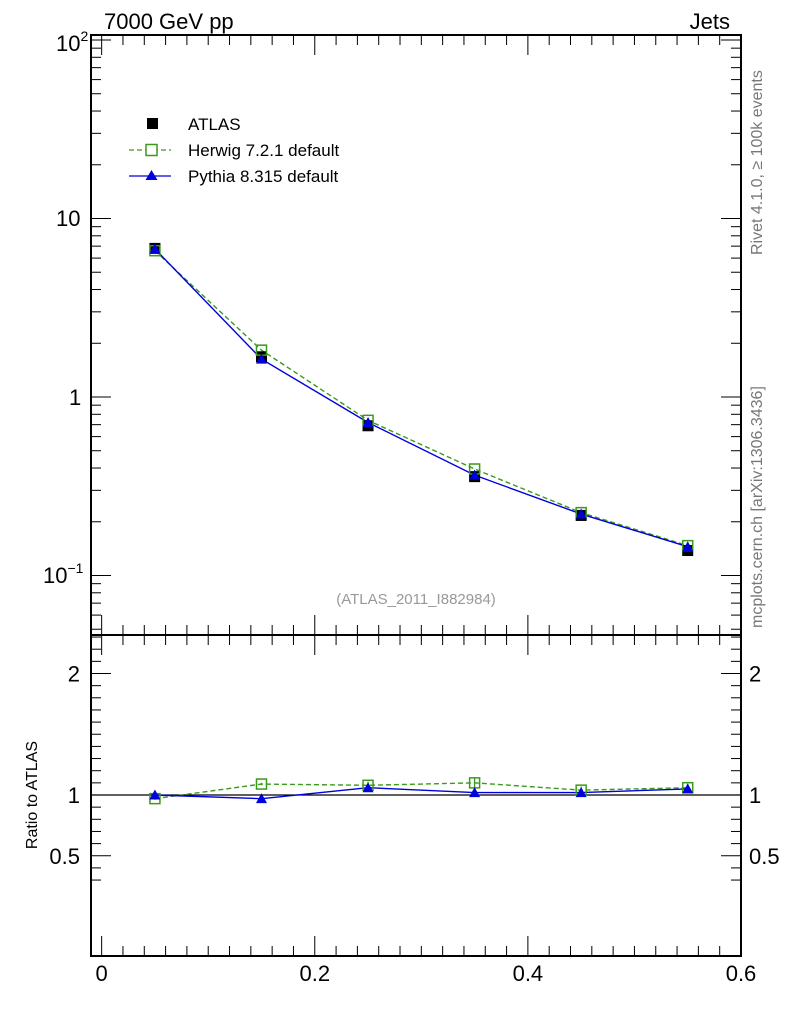 Image resolution: width=786 pixels, height=1024 pixels. I want to click on ratio-y-tick-label: 2, so click(74, 674).